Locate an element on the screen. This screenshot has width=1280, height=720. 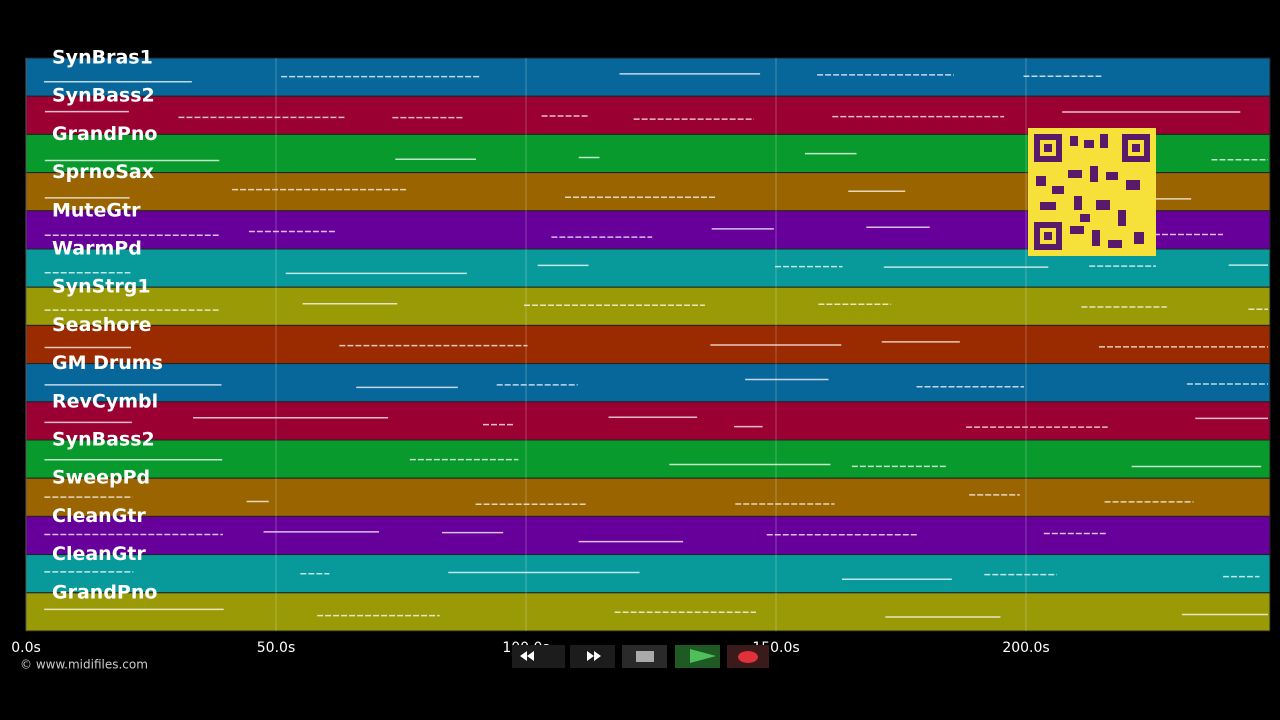
track-label: WarmPd is located at coordinates (97, 249).